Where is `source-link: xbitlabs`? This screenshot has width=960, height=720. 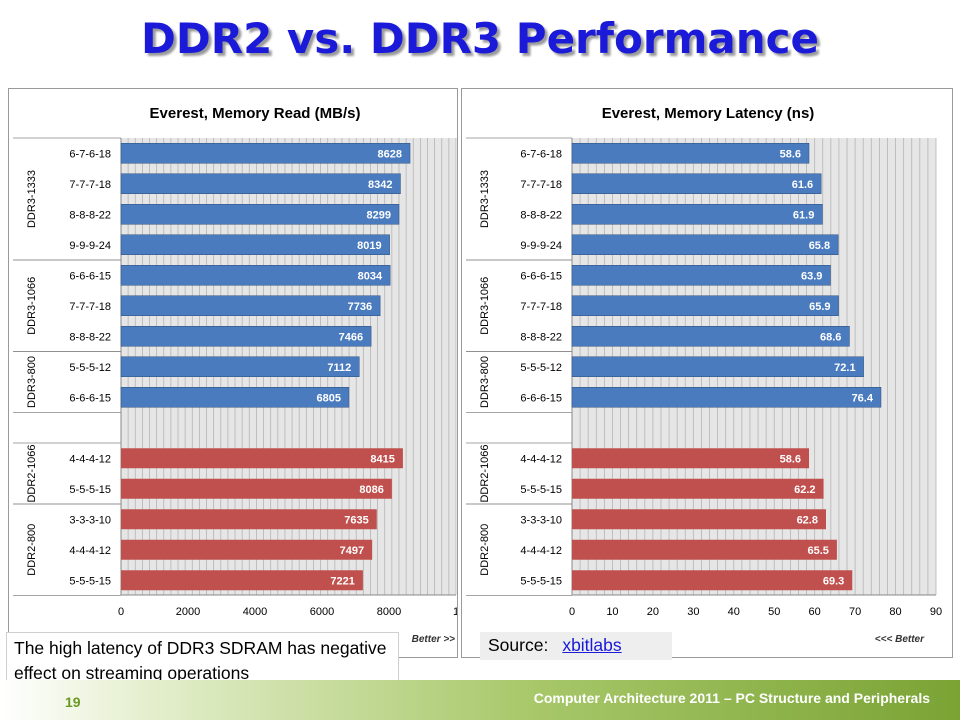
source-link: xbitlabs is located at coordinates (592, 645).